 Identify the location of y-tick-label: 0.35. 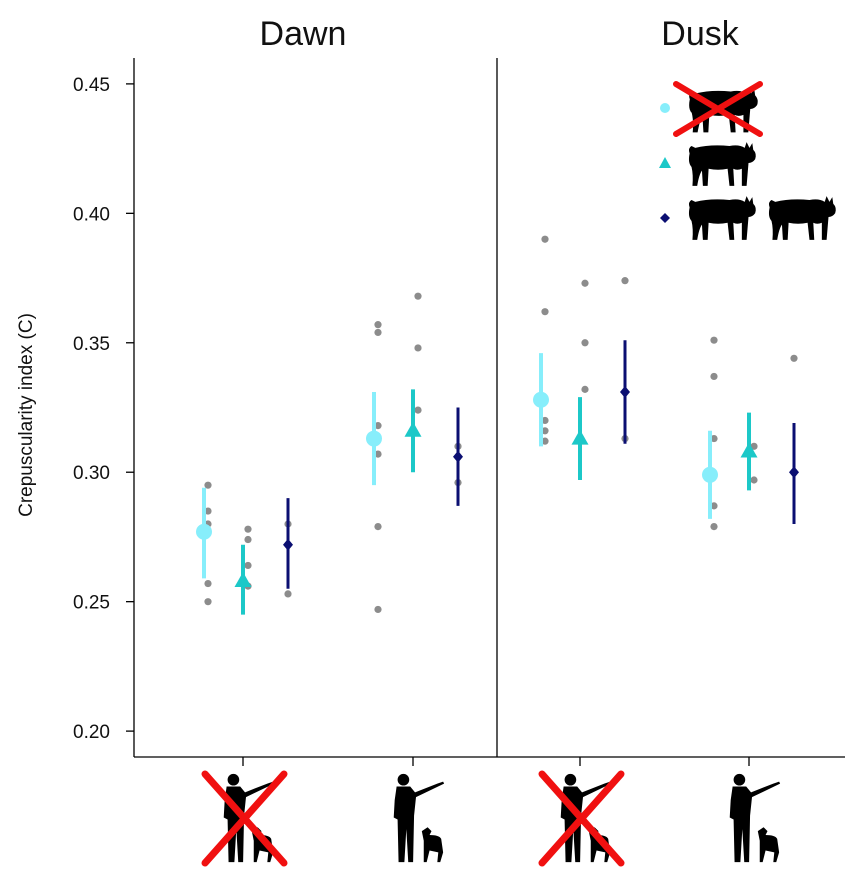
(91, 344).